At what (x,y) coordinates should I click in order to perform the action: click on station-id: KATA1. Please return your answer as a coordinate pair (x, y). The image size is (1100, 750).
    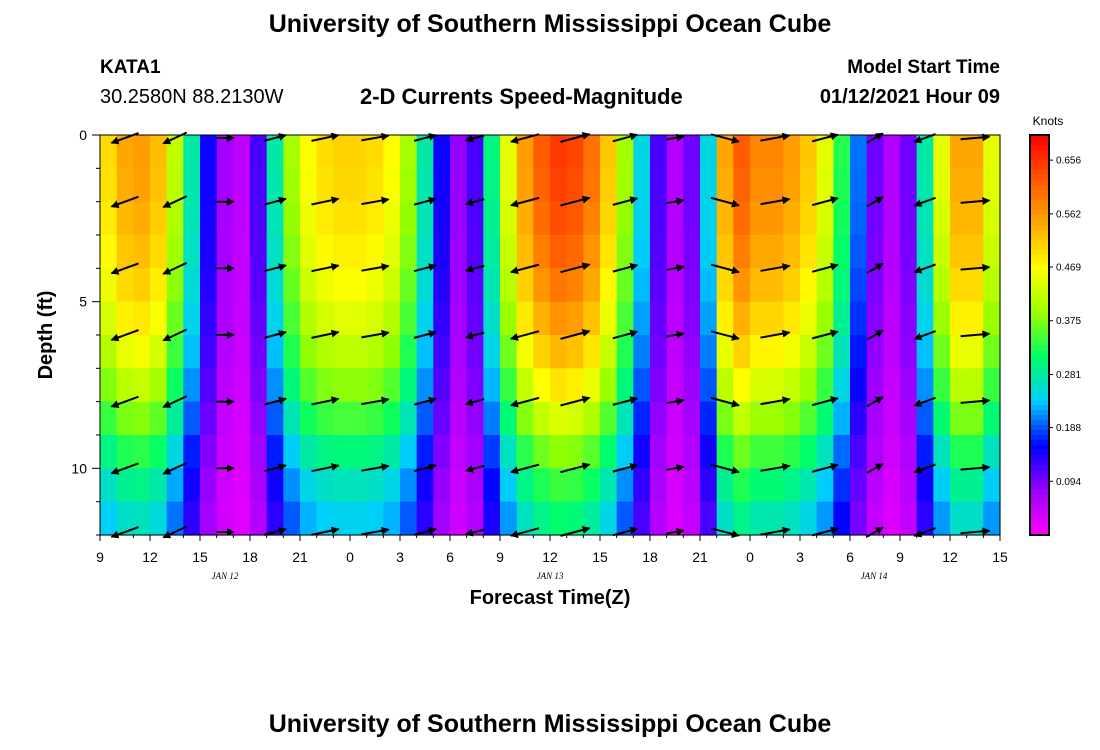
    Looking at the image, I should click on (130, 67).